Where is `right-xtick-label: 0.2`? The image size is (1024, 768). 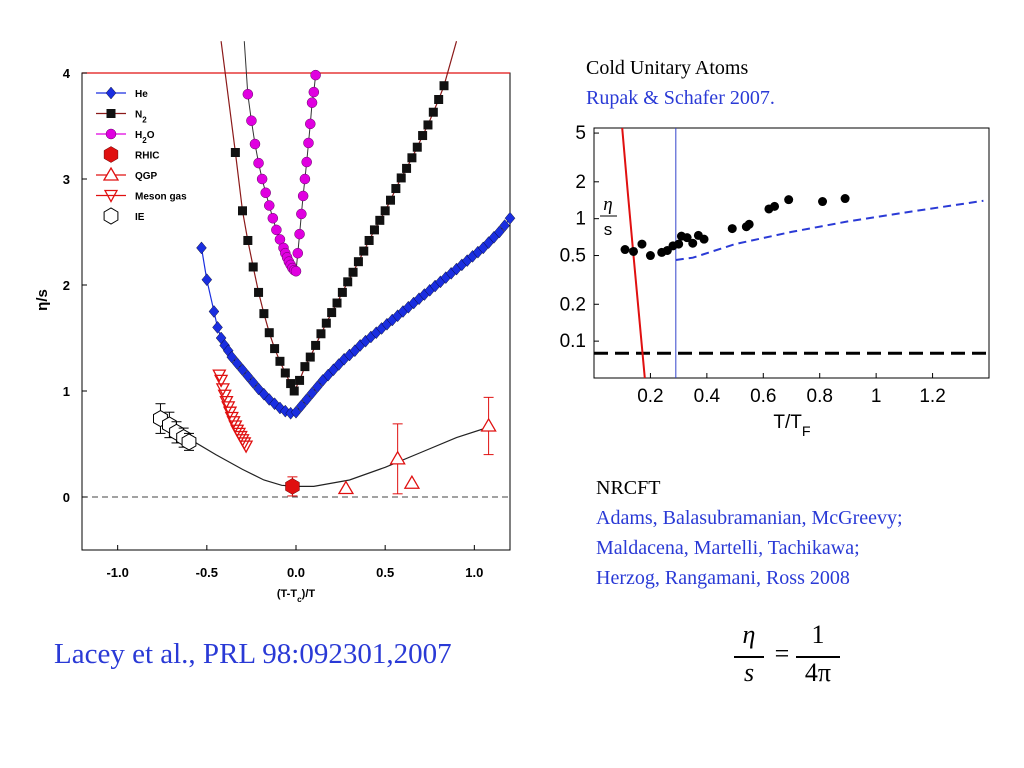 right-xtick-label: 0.2 is located at coordinates (650, 396).